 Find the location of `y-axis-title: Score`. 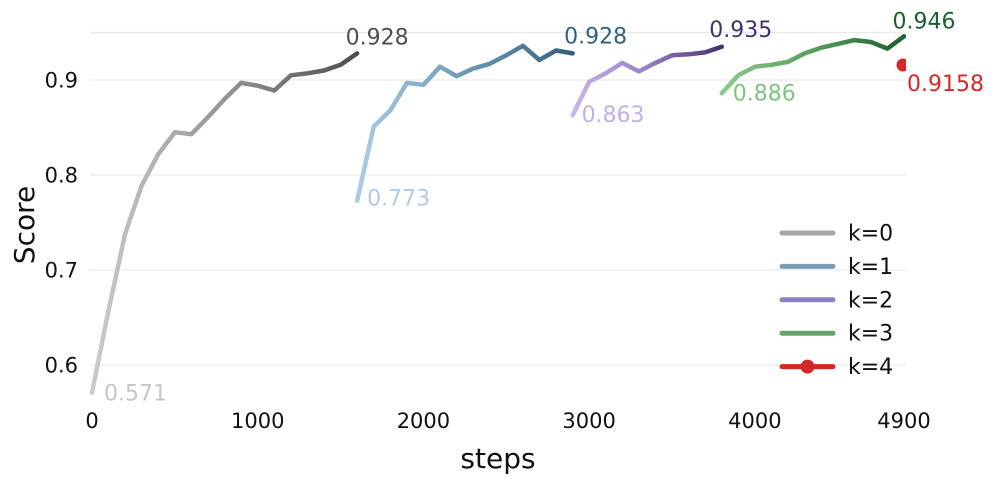

y-axis-title: Score is located at coordinates (24, 225).